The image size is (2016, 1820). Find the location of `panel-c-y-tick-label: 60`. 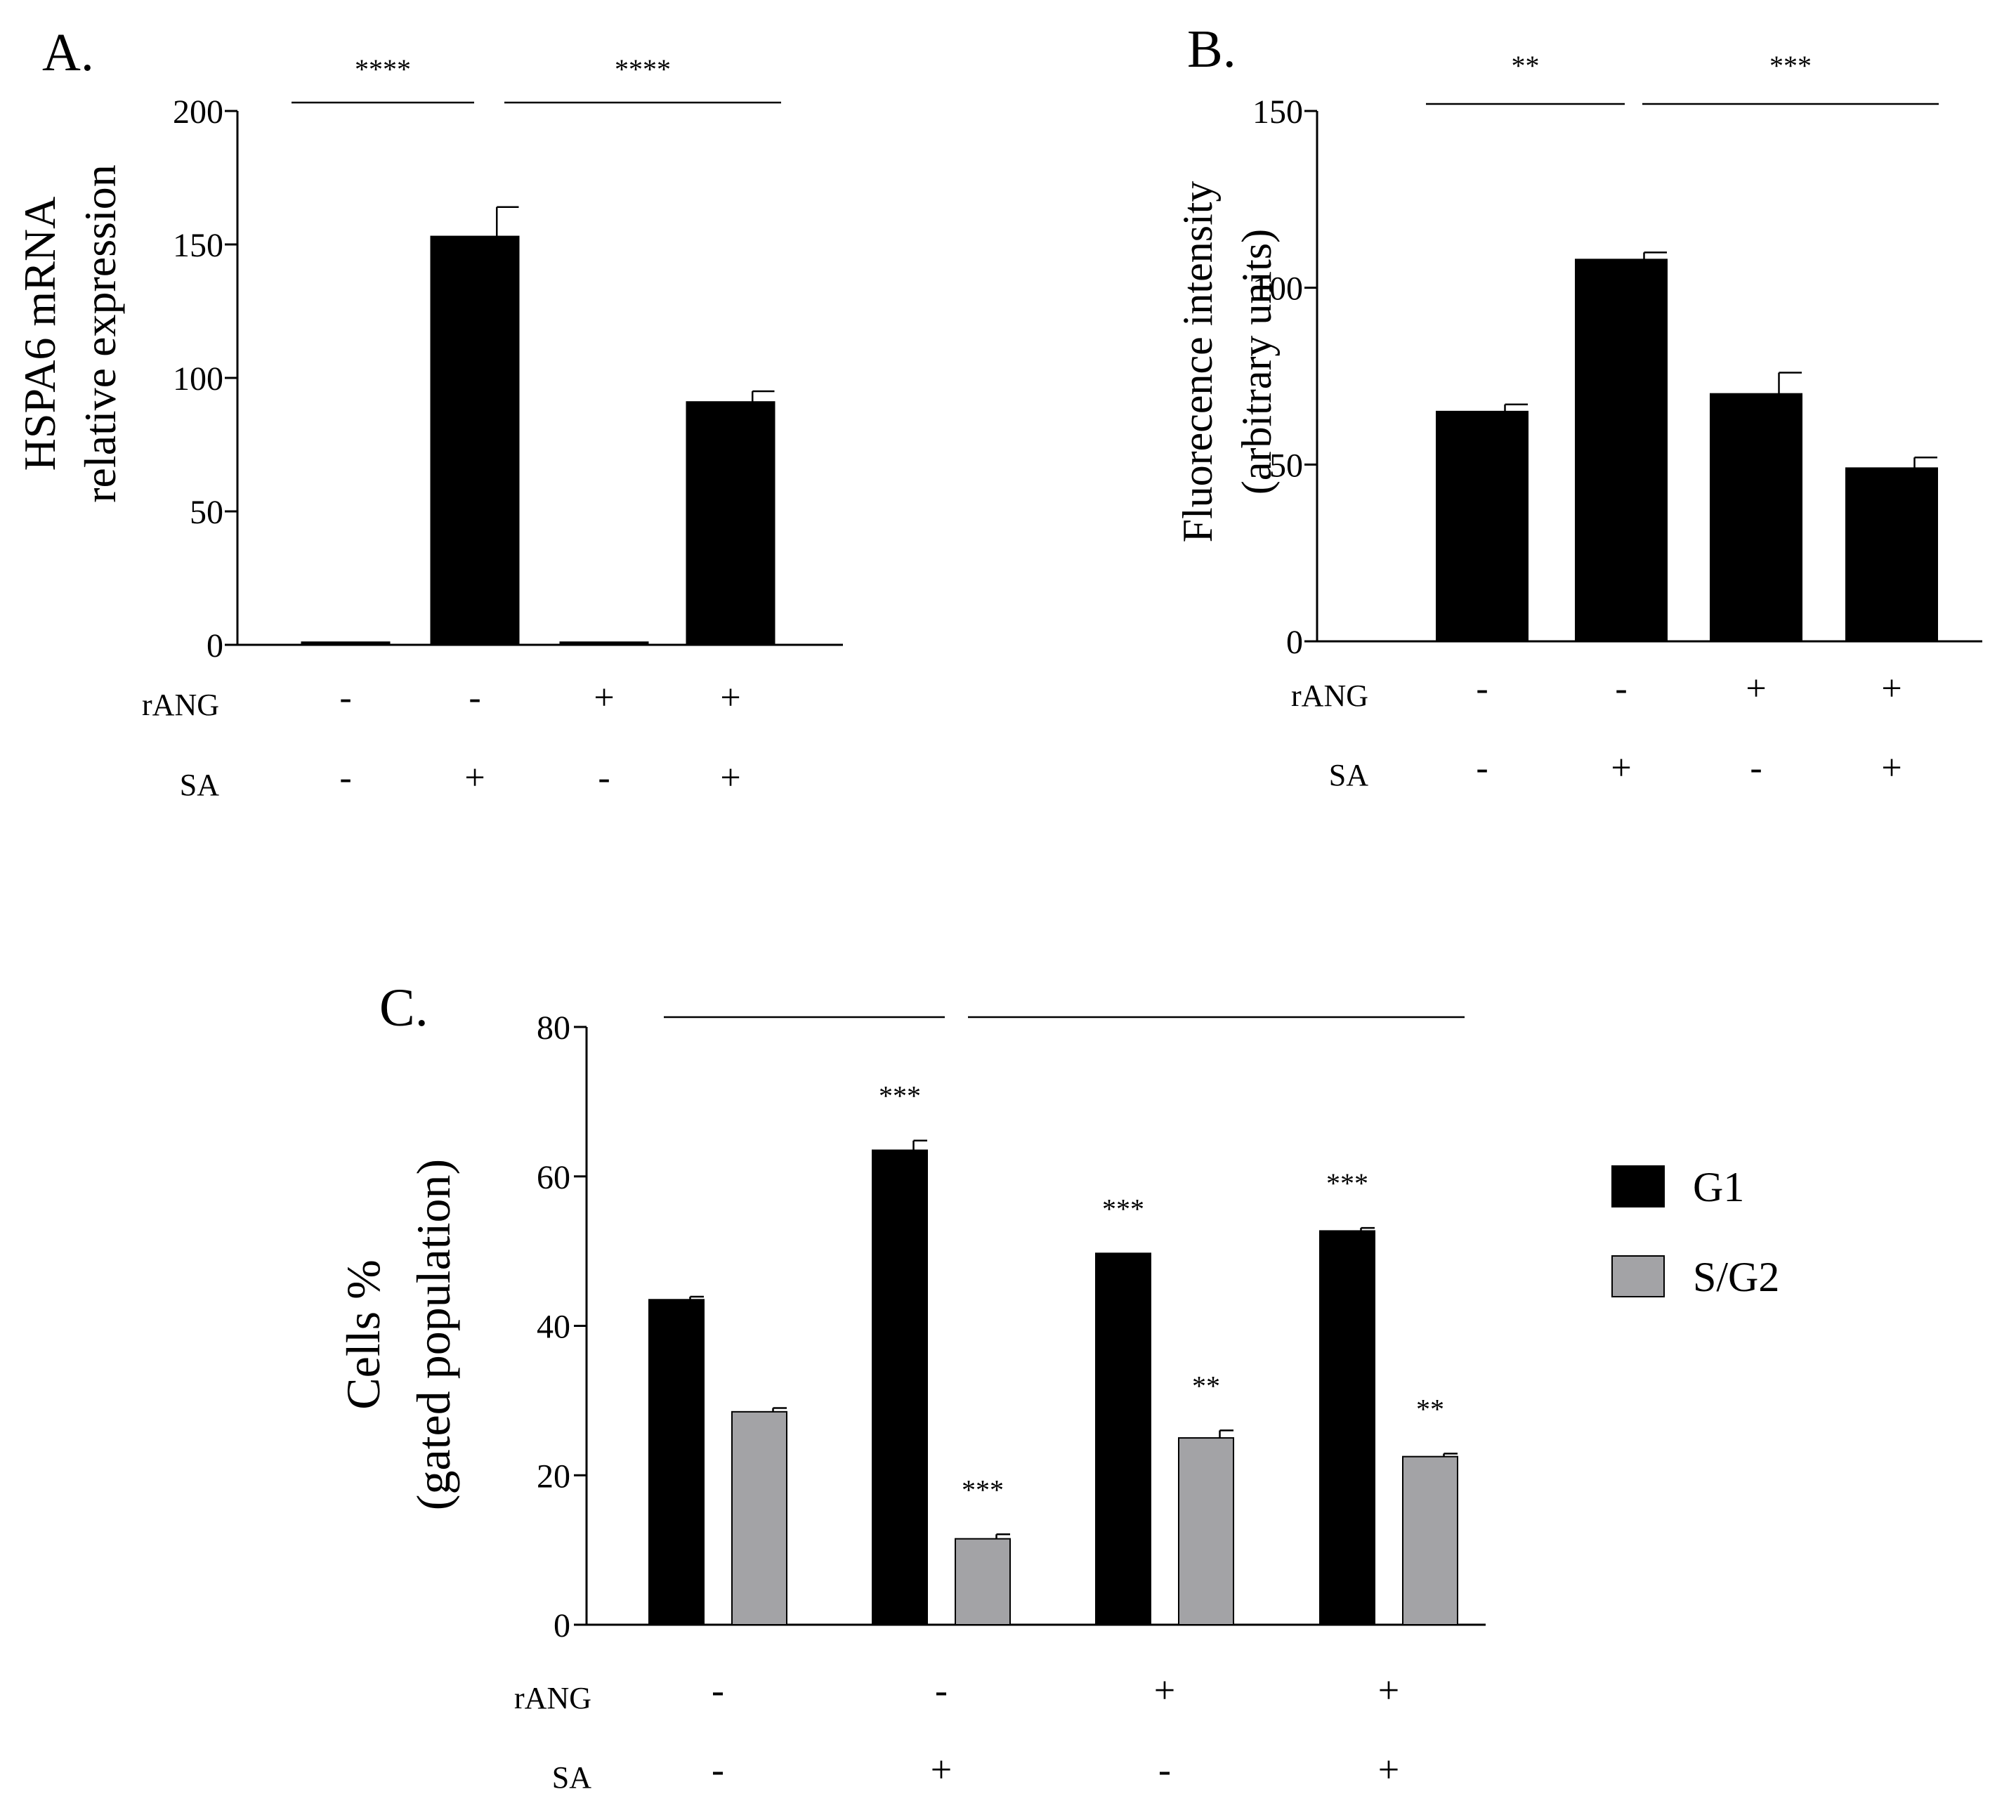

panel-c-y-tick-label: 60 is located at coordinates (553, 1177).